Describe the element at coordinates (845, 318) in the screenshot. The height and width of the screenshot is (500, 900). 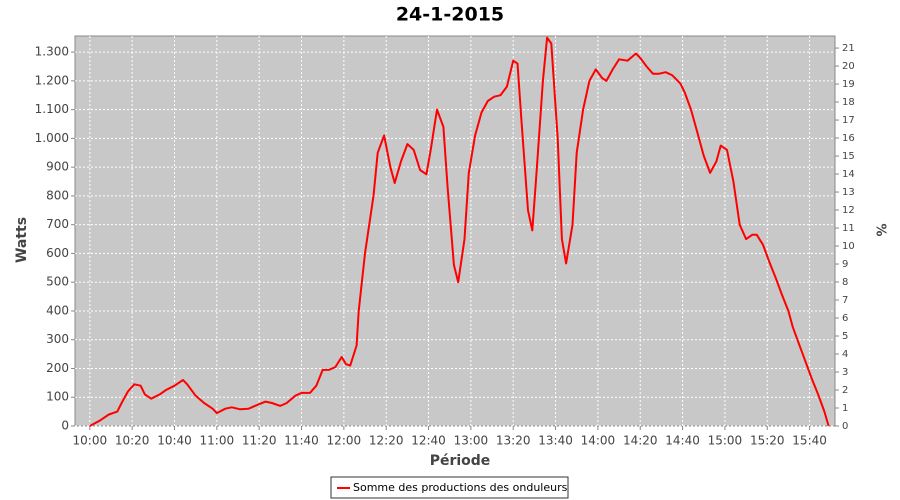
I see `y2-tick-label: 6` at that location.